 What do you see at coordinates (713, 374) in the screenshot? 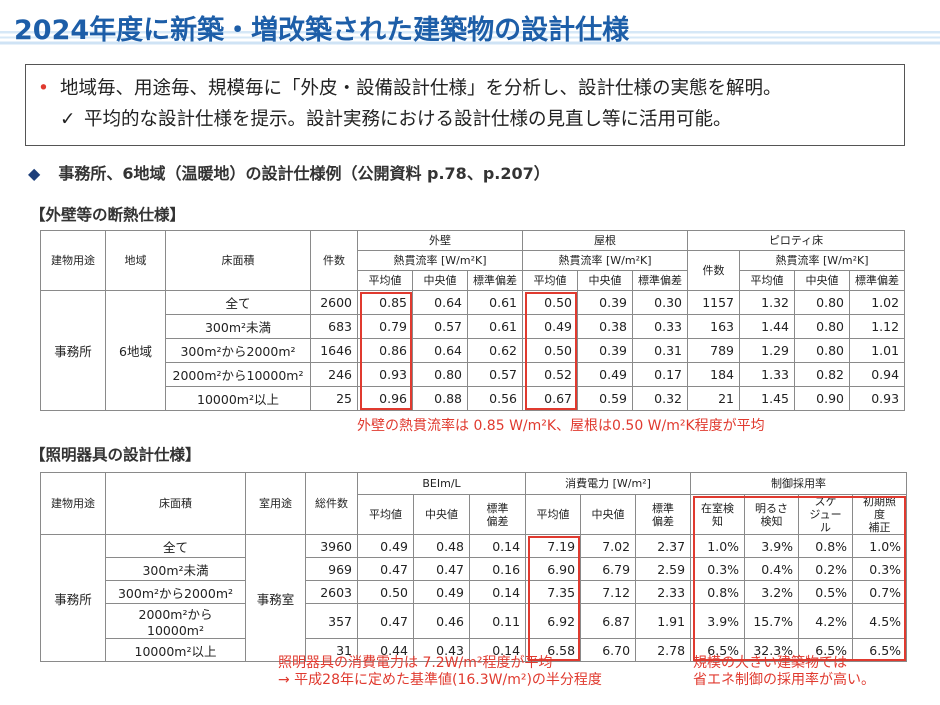
I see `table-cell: 184` at bounding box center [713, 374].